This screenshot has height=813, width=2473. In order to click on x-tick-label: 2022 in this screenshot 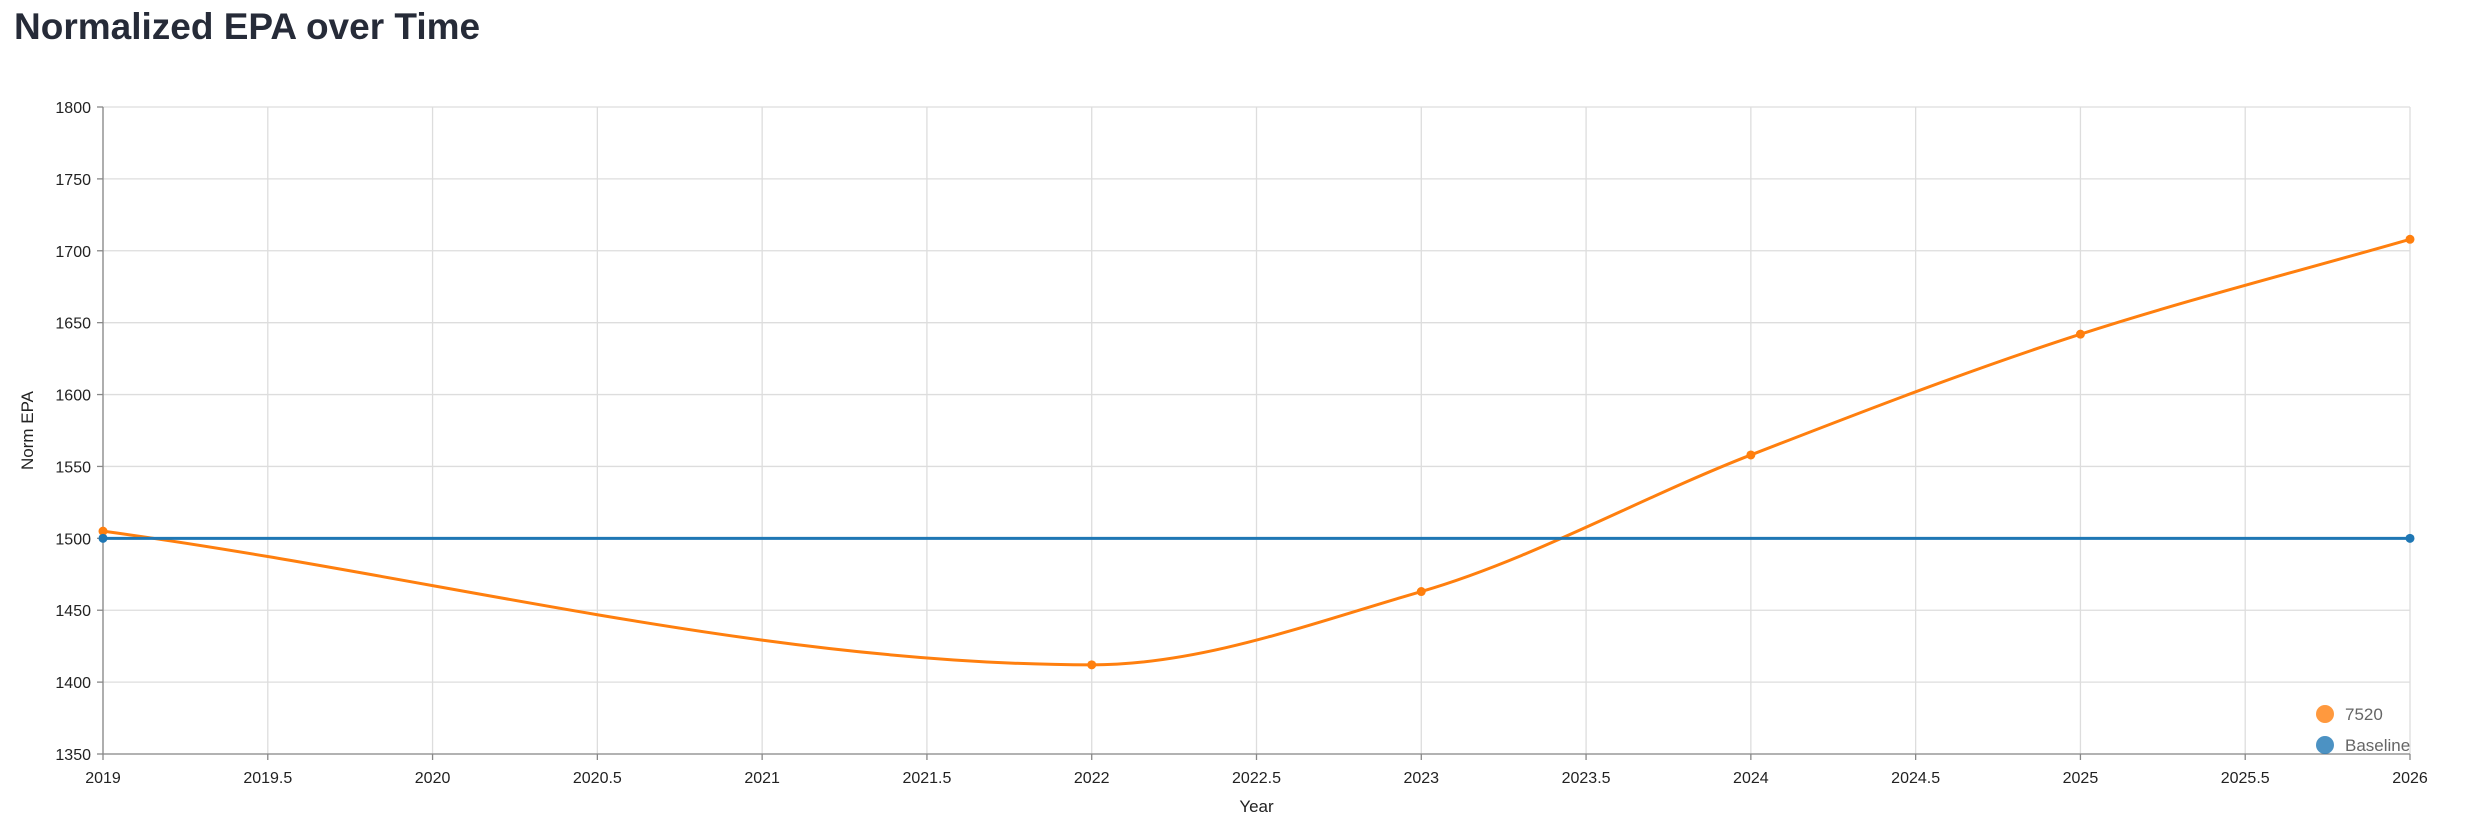, I will do `click(1092, 778)`.